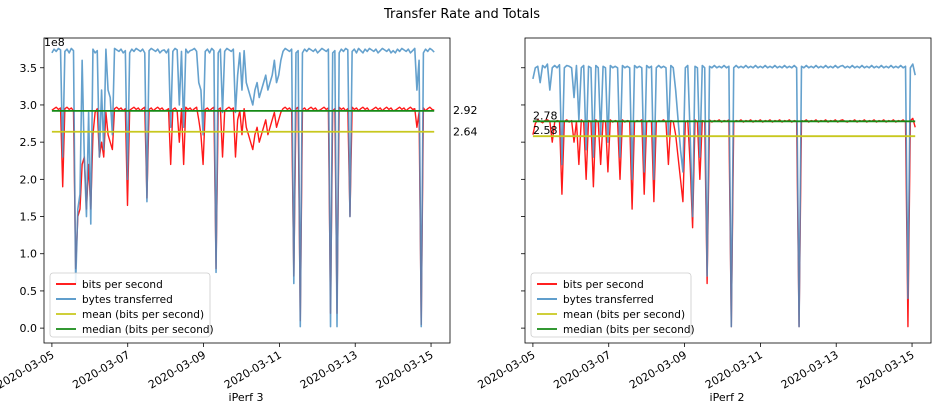 The height and width of the screenshot is (409, 944). What do you see at coordinates (461, 14) in the screenshot?
I see `figure-title: Transfer Rate and Totals` at bounding box center [461, 14].